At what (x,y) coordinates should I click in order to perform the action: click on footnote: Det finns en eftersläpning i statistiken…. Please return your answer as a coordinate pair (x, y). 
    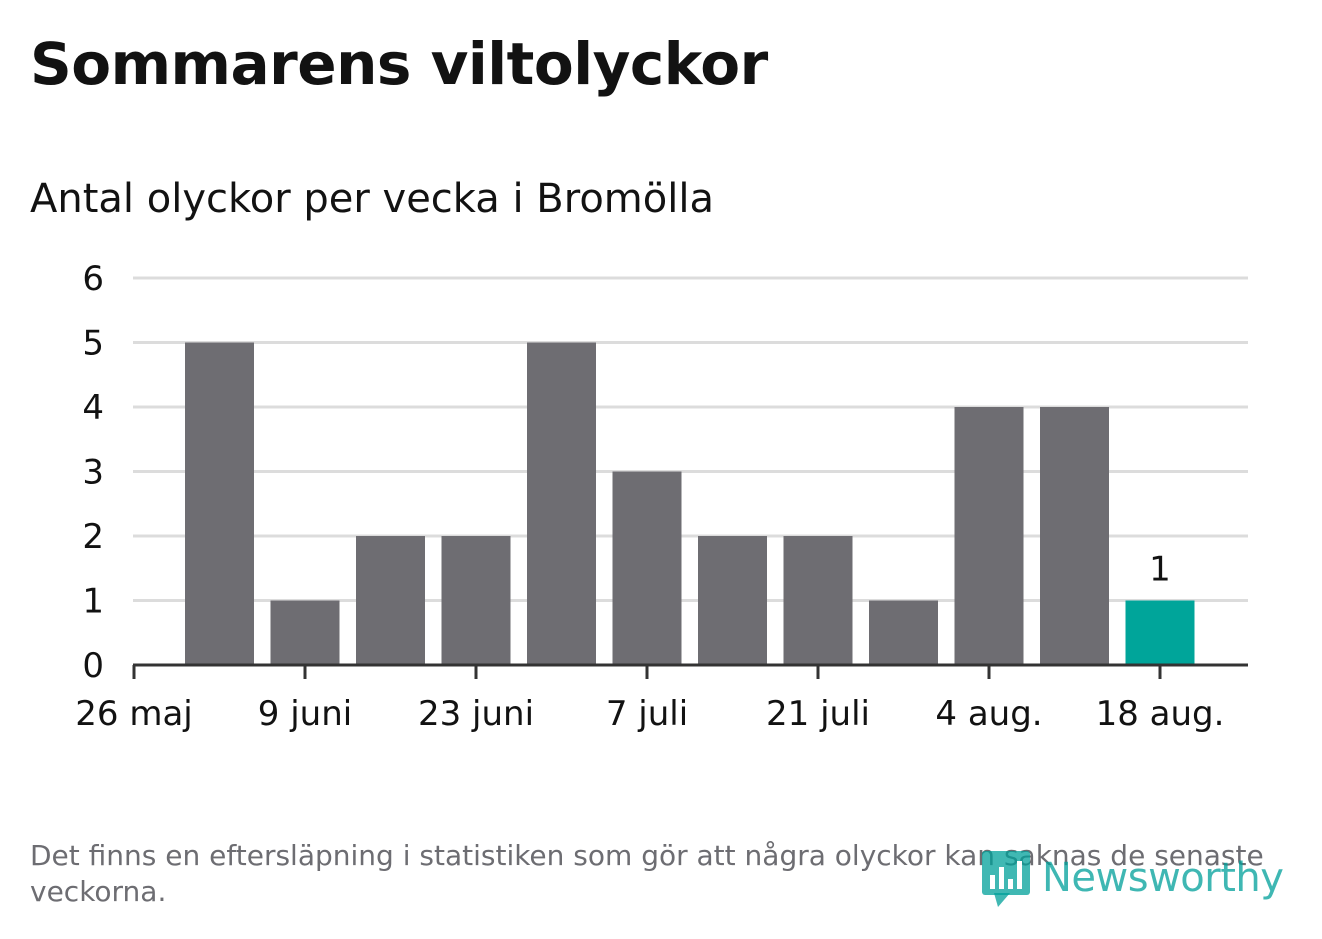
    Looking at the image, I should click on (647, 873).